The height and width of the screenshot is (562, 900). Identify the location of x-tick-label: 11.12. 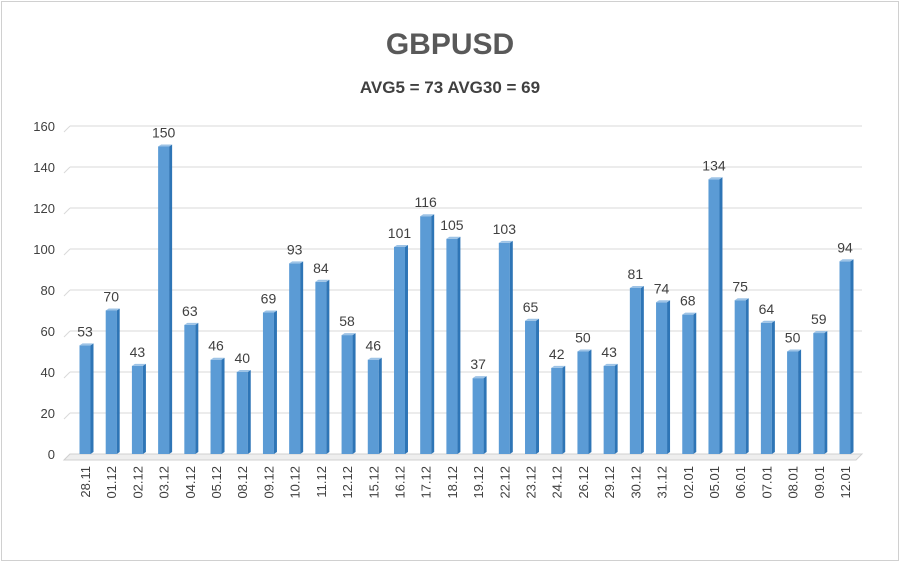
(321, 482).